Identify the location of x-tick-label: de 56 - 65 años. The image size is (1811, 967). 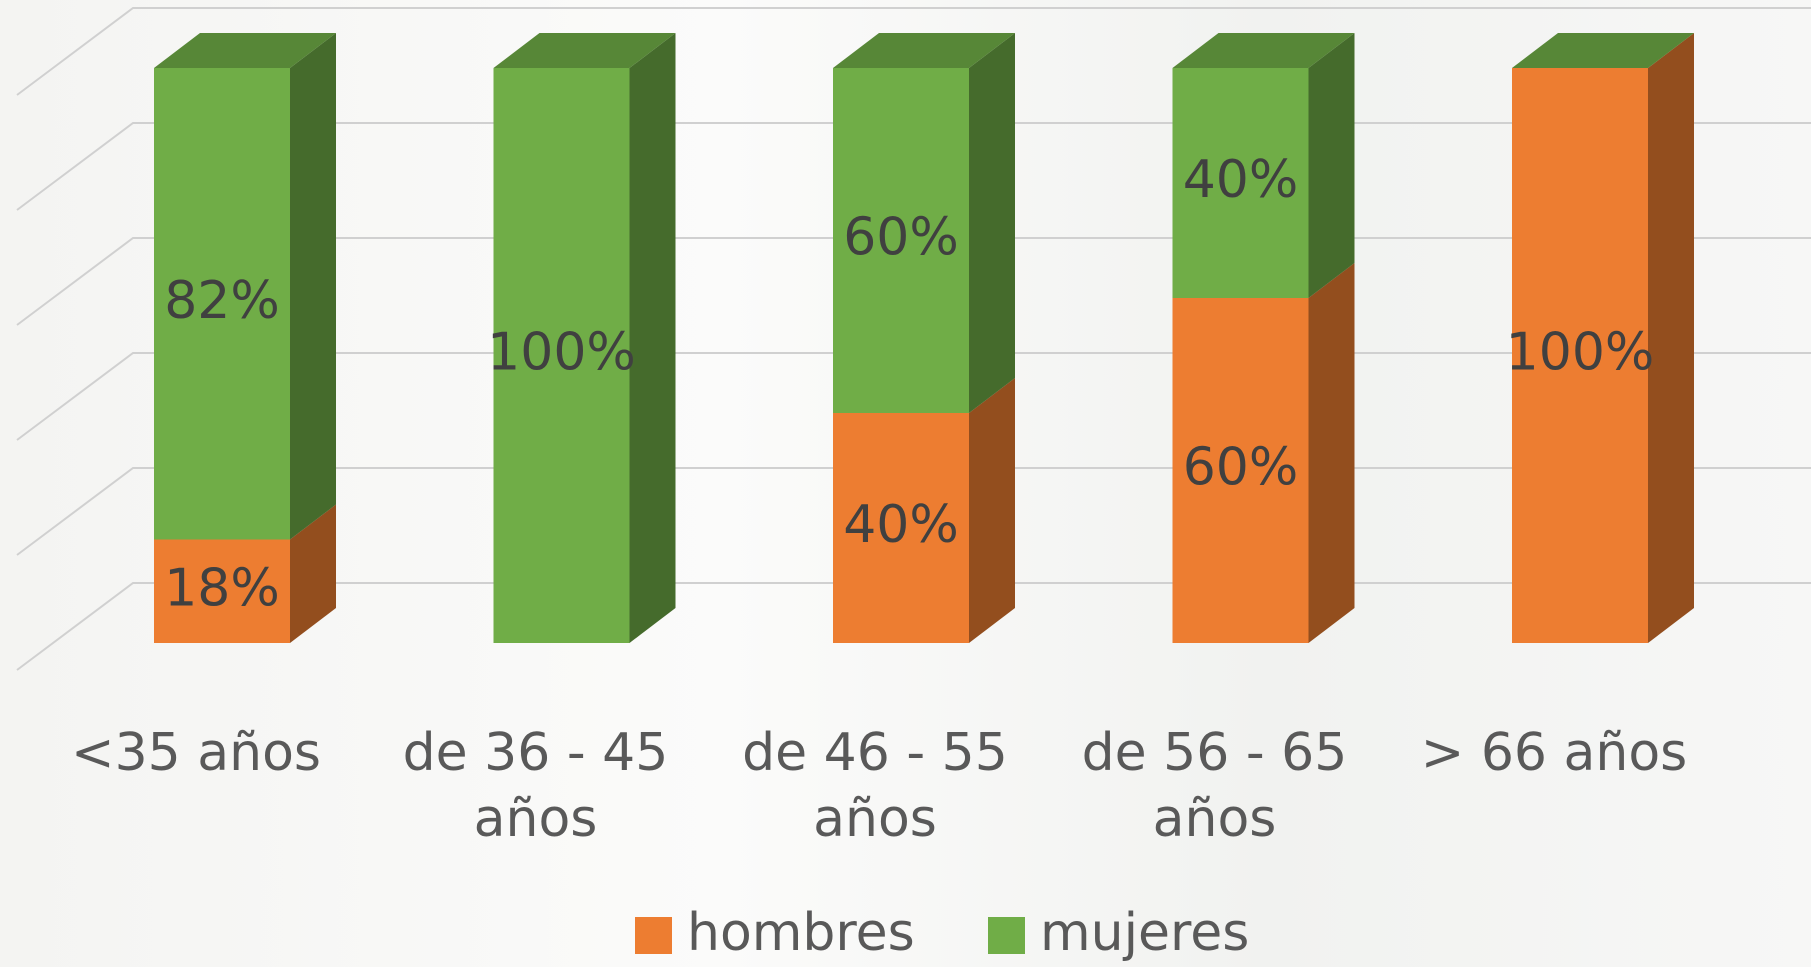
(1214, 786).